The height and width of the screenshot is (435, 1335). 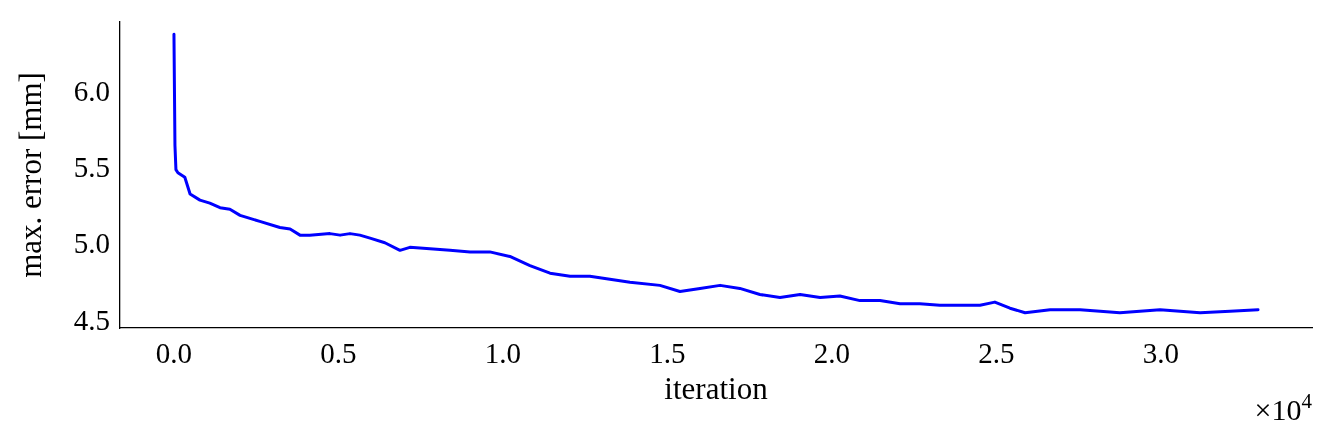 What do you see at coordinates (91, 243) in the screenshot?
I see `y-tick-label: 5.0` at bounding box center [91, 243].